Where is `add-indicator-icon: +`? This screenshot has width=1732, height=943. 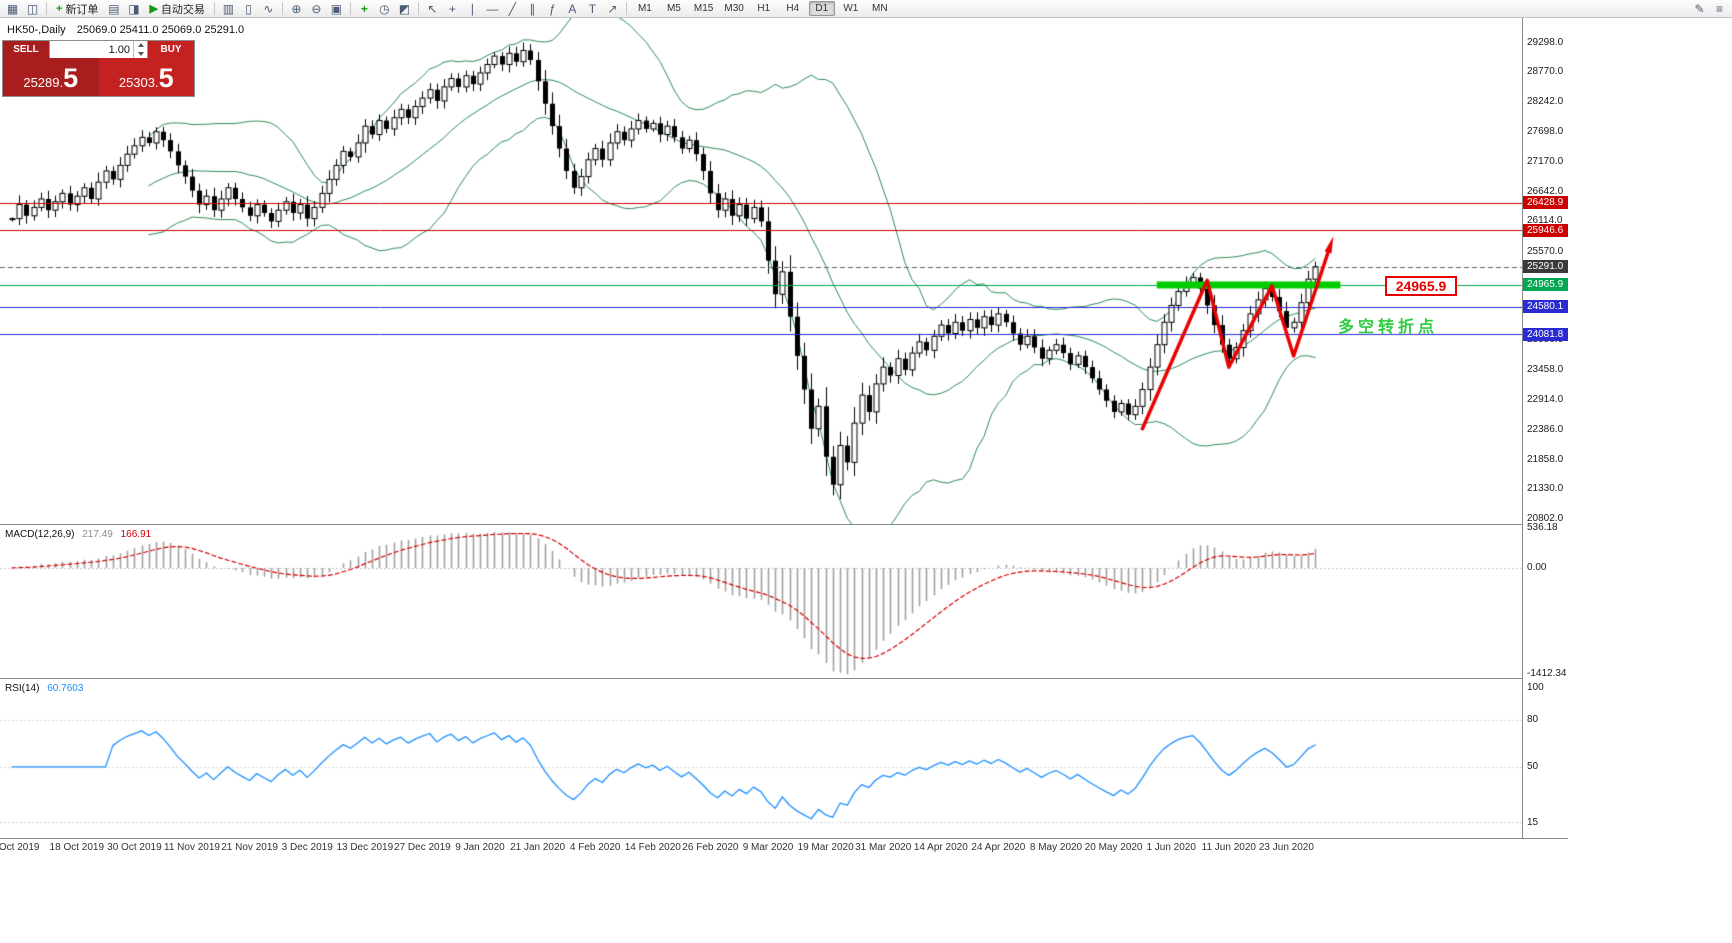
add-indicator-icon: + is located at coordinates (364, 8).